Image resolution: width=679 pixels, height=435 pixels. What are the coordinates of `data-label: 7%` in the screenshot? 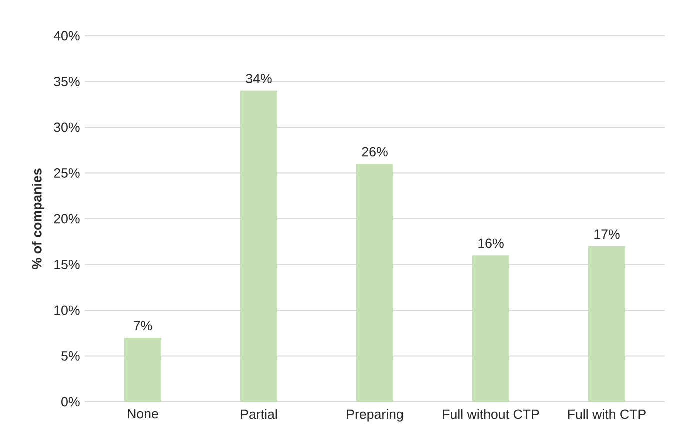 It's located at (143, 326).